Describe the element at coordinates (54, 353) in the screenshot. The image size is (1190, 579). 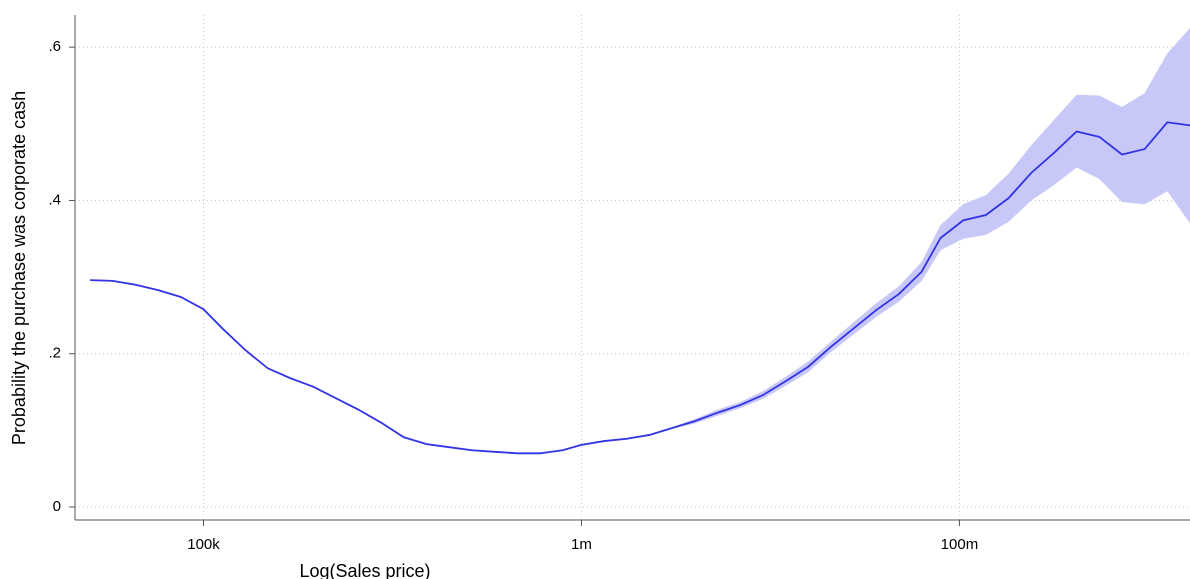
I see `y-tick-label: .2` at that location.